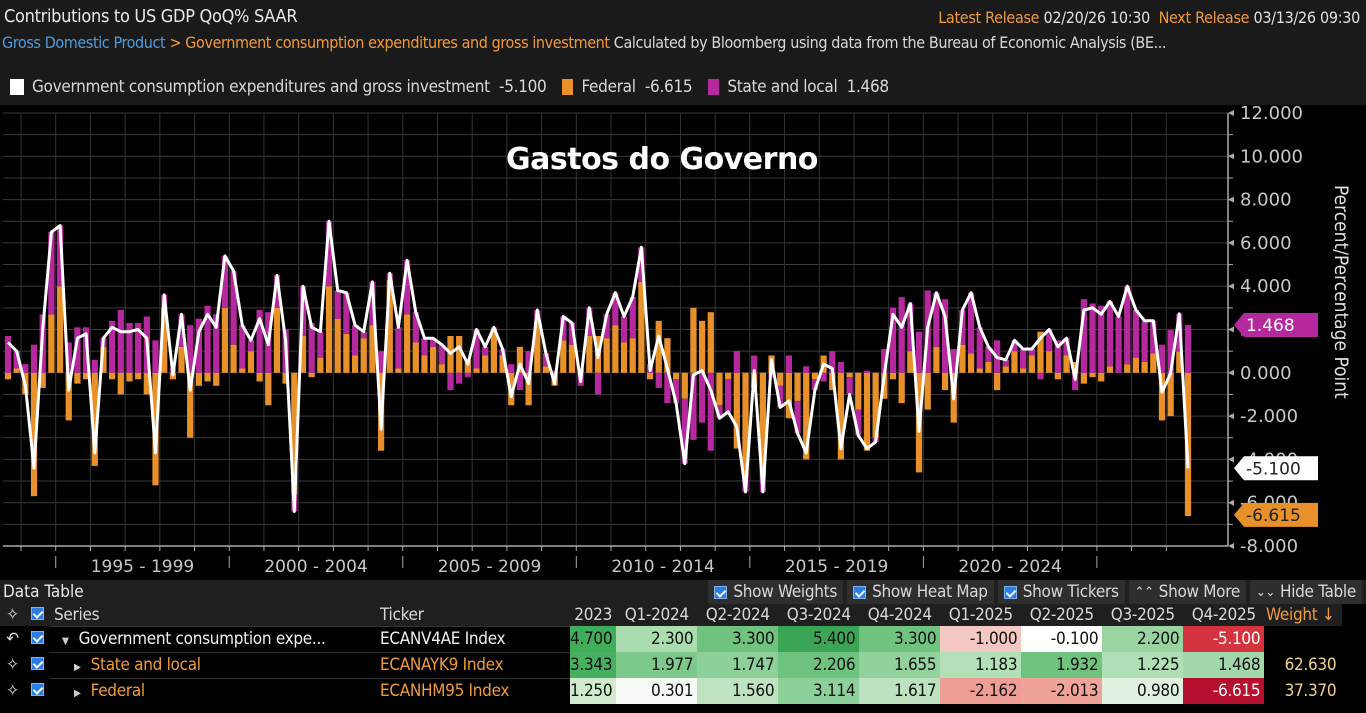 This screenshot has height=713, width=1366. I want to click on breadcrumb-root: Gross Domestic Product, so click(84, 42).